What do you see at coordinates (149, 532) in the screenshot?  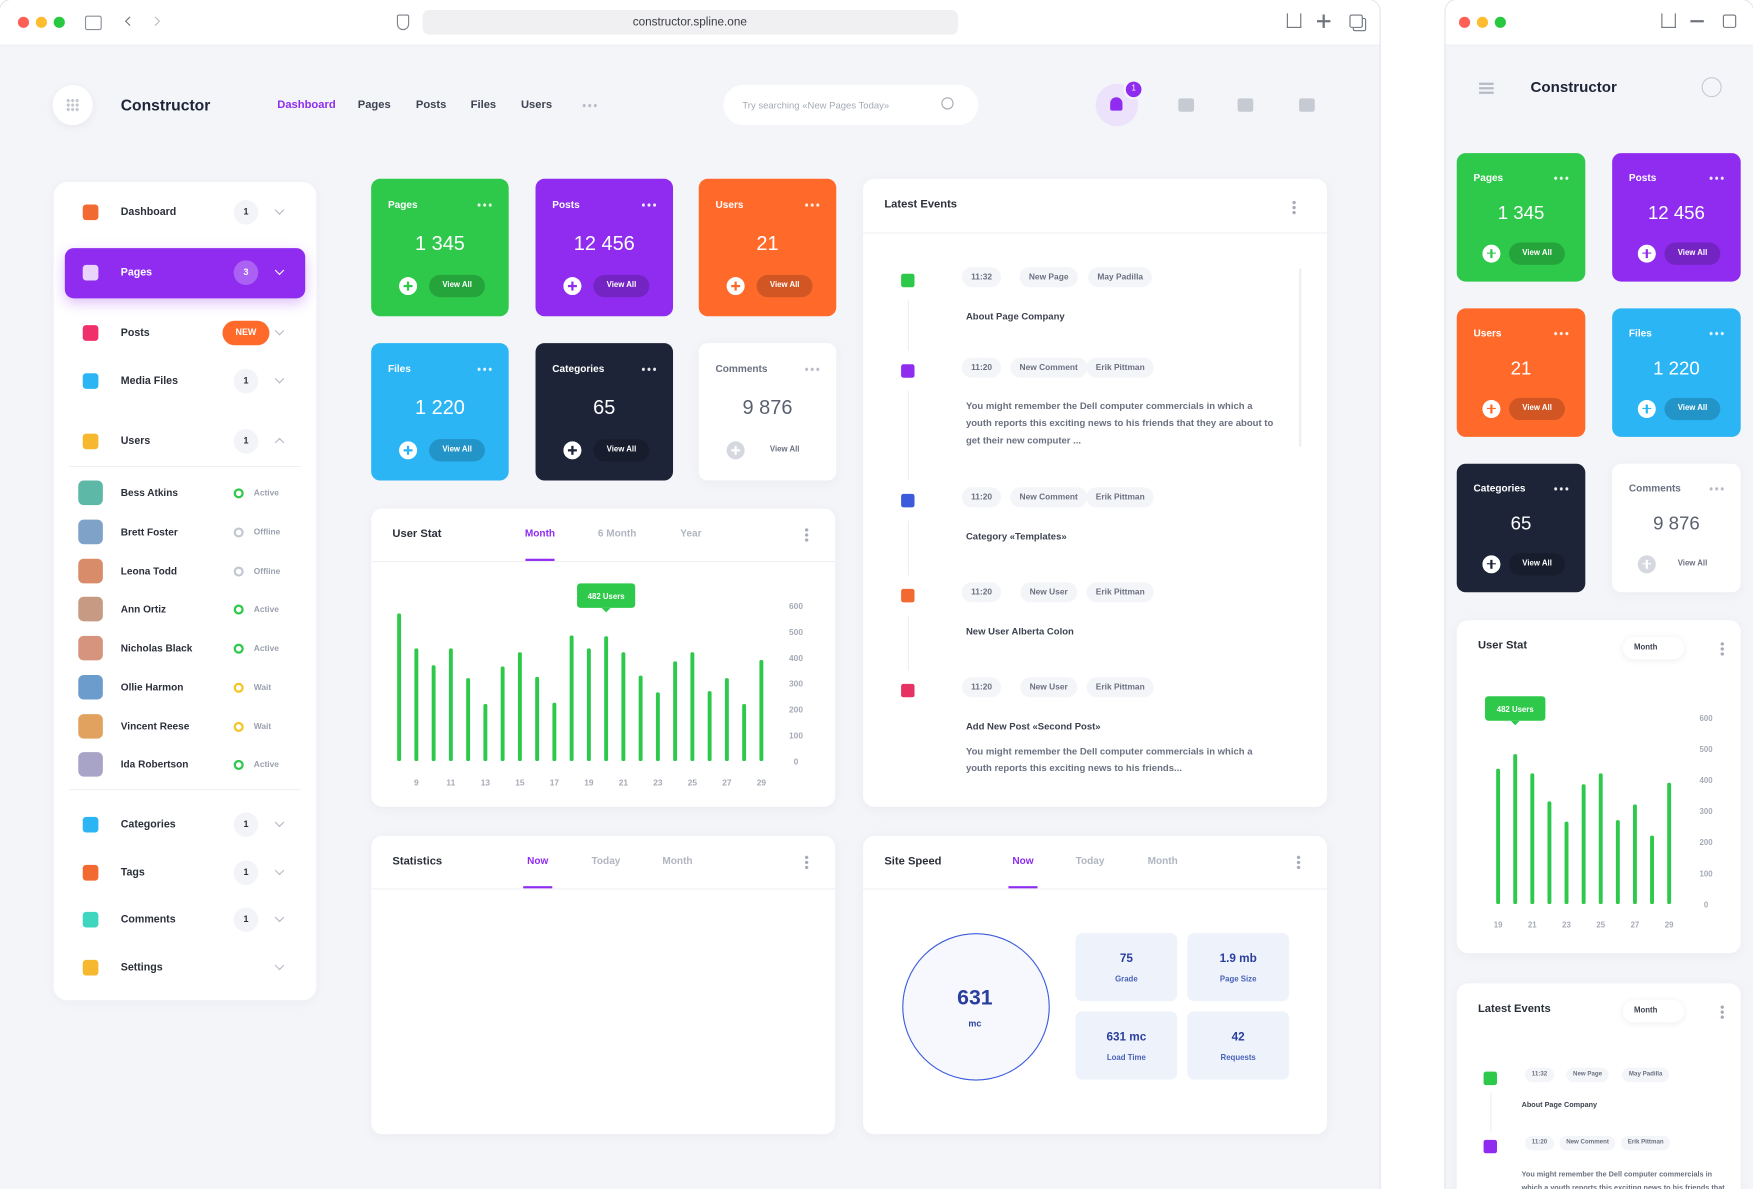 I see `user-name: Brett Foster` at bounding box center [149, 532].